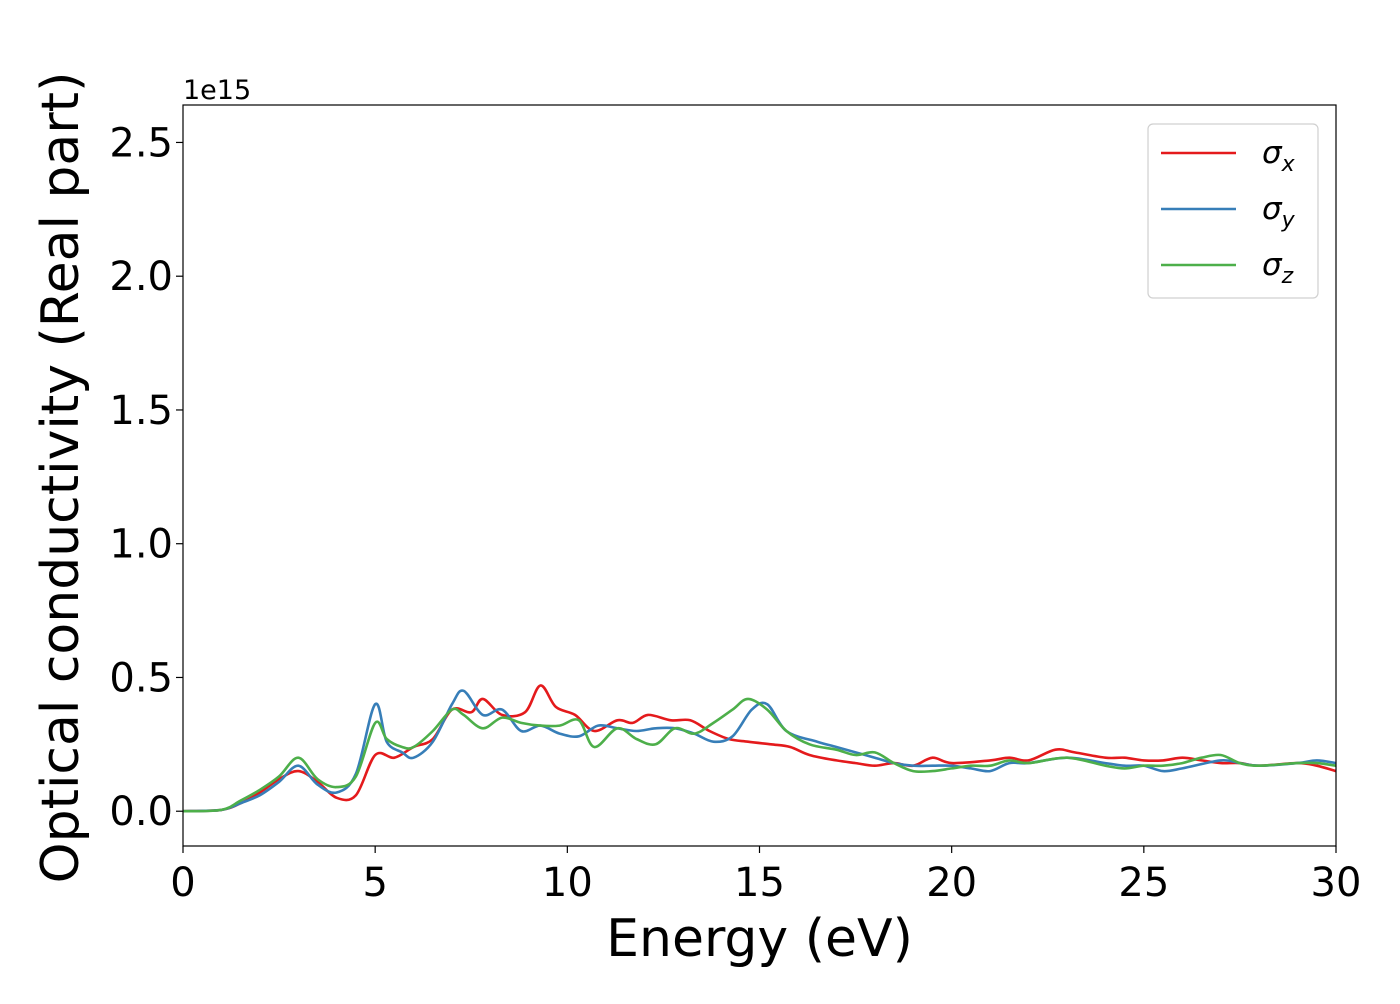 This screenshot has width=1400, height=1004. What do you see at coordinates (182, 883) in the screenshot?
I see `x-tick-label: 0` at bounding box center [182, 883].